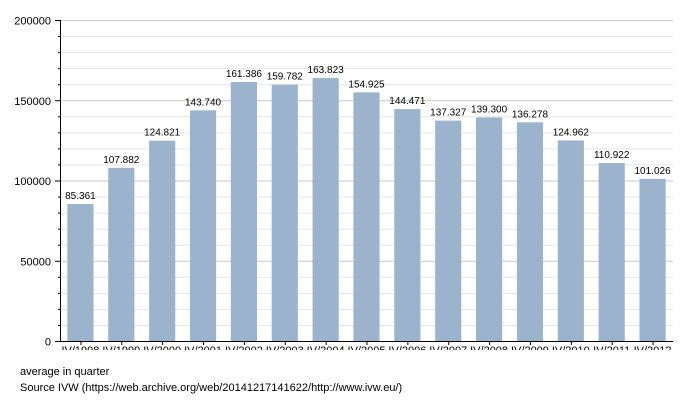  I want to click on x-tick-label: IV/2012, so click(653, 347).